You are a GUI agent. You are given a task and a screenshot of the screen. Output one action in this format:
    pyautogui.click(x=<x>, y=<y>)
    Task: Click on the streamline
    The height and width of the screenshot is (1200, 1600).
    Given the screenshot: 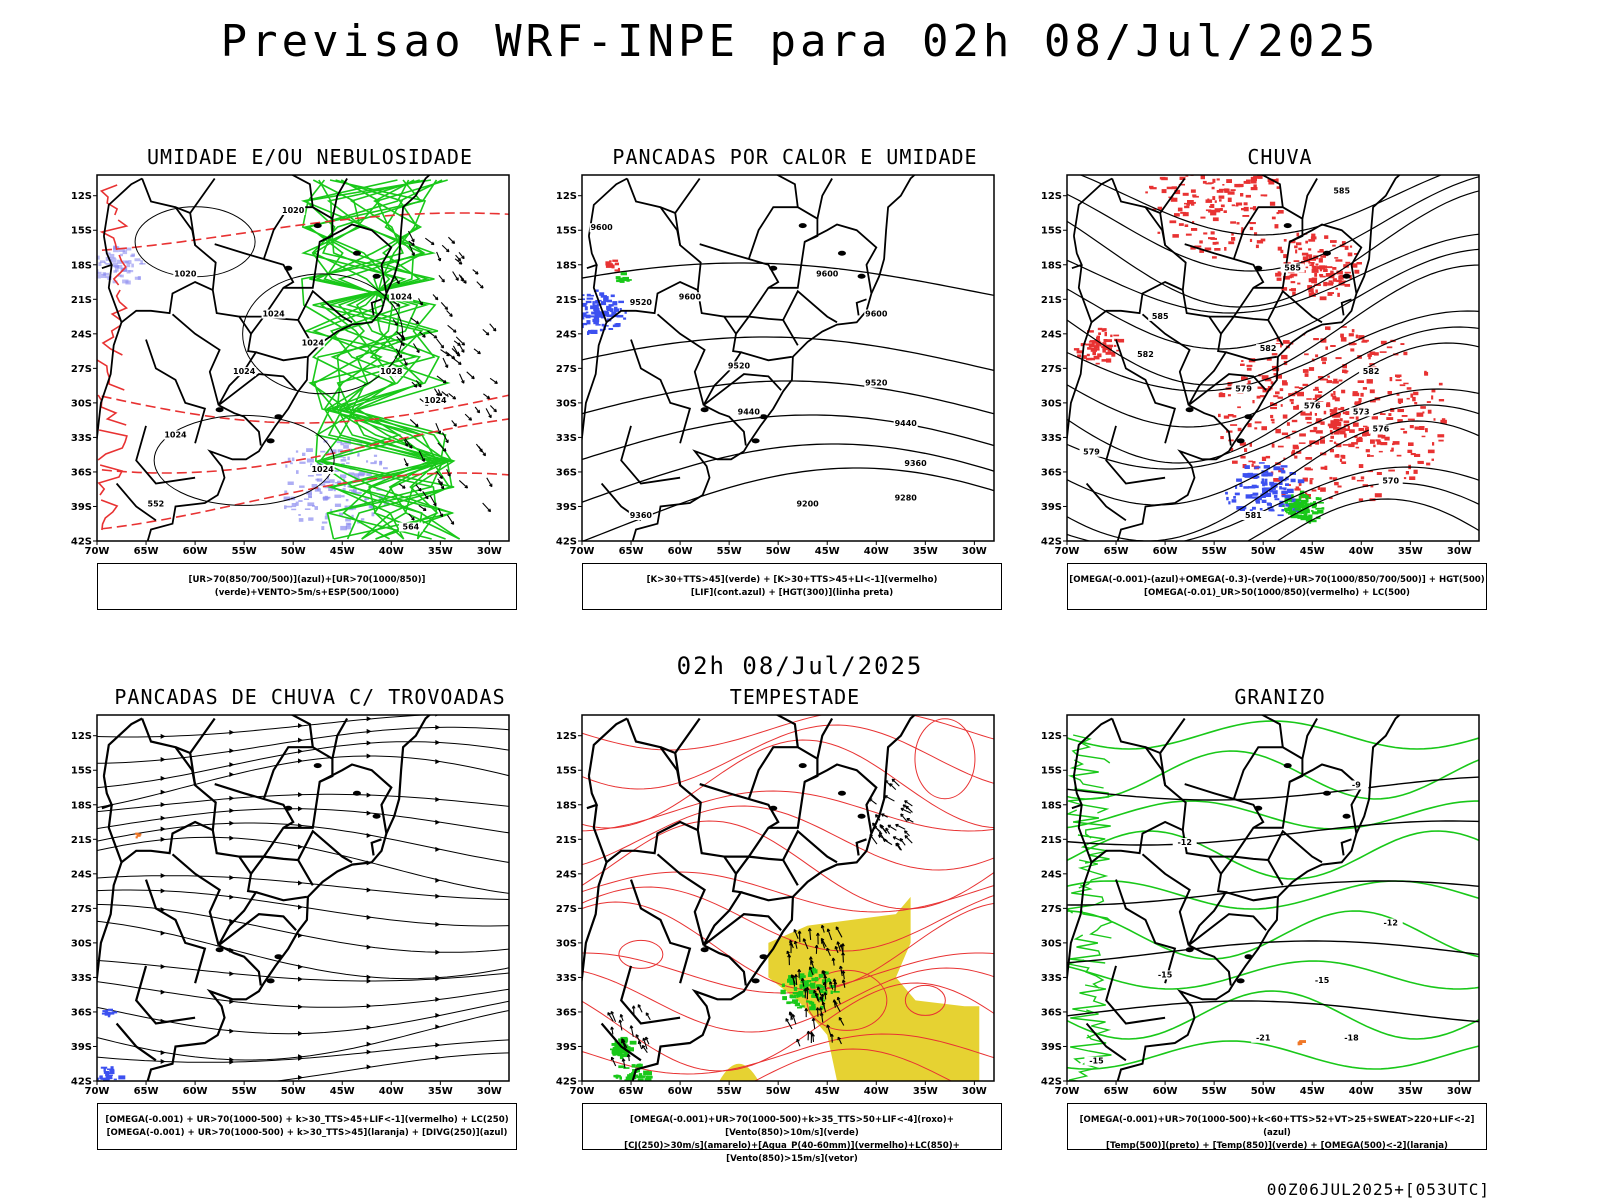 What is the action you would take?
    pyautogui.click(x=303, y=928)
    